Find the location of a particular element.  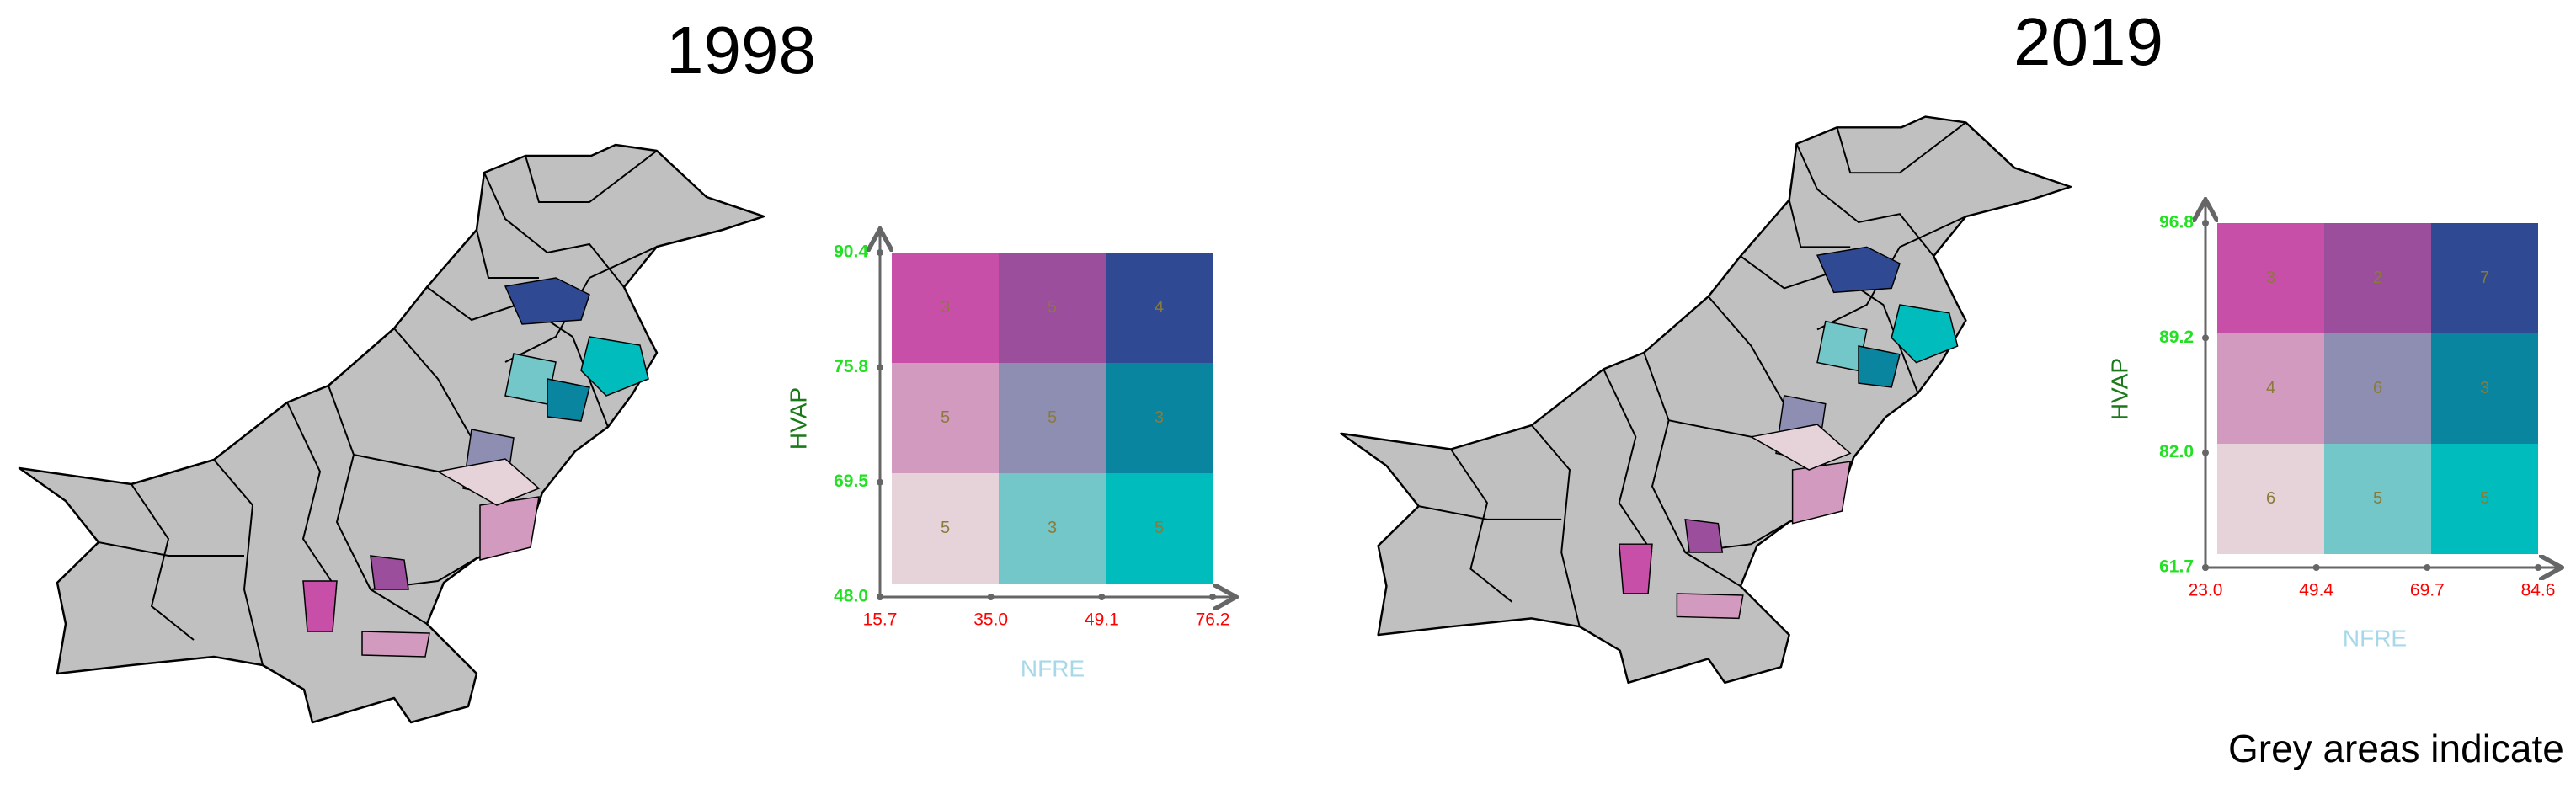

cell-count: 7 is located at coordinates (2484, 278).